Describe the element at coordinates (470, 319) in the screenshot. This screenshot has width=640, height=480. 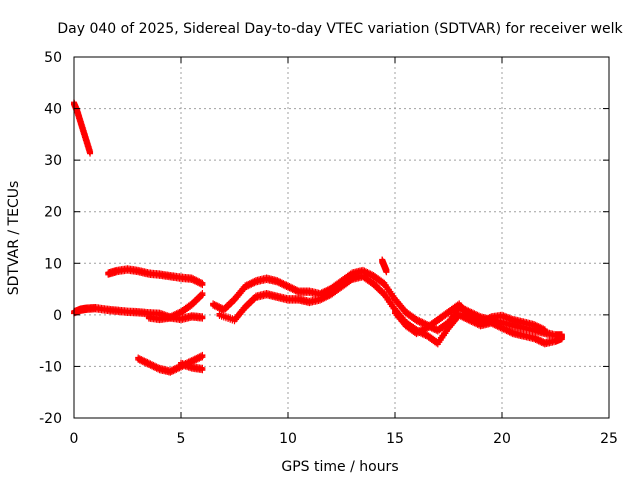
I see `series-track-dip-fifteen` at that location.